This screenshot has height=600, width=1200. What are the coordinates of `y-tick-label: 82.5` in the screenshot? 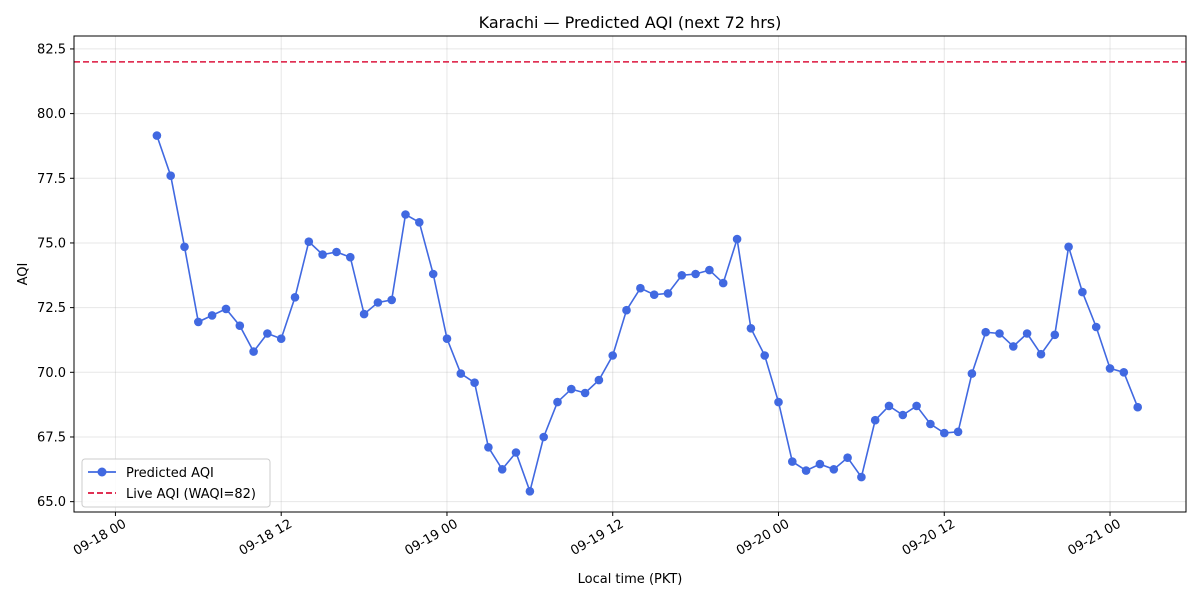 It's located at (51, 49).